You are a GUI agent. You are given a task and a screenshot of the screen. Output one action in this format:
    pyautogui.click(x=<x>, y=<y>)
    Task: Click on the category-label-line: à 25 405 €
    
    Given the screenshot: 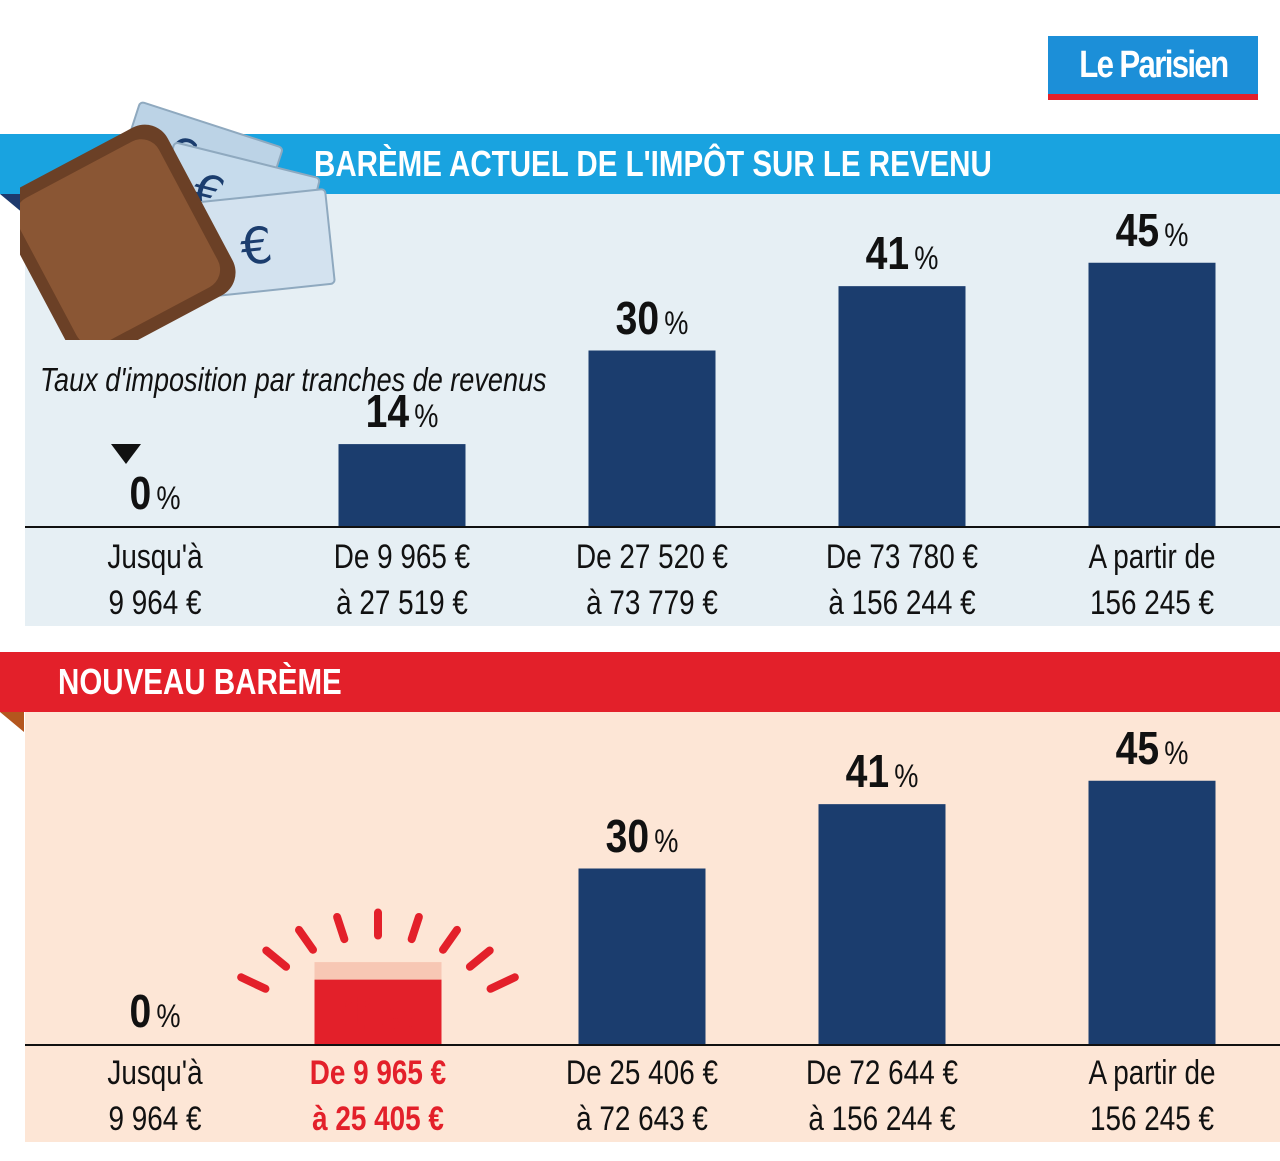 What is the action you would take?
    pyautogui.click(x=378, y=1119)
    